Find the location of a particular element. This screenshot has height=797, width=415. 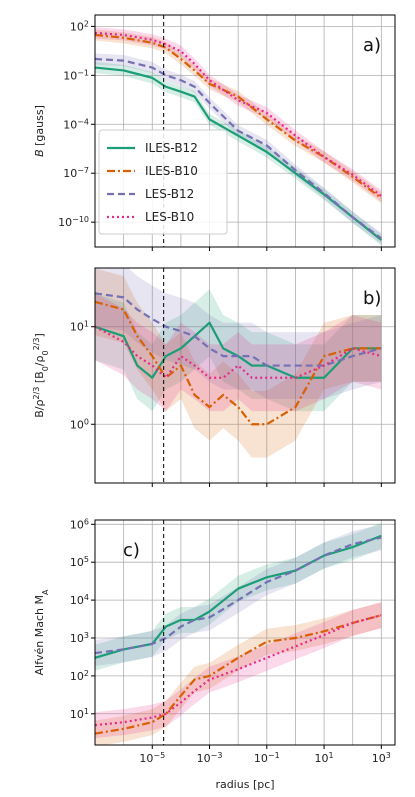

panel-label: c) is located at coordinates (131, 550).